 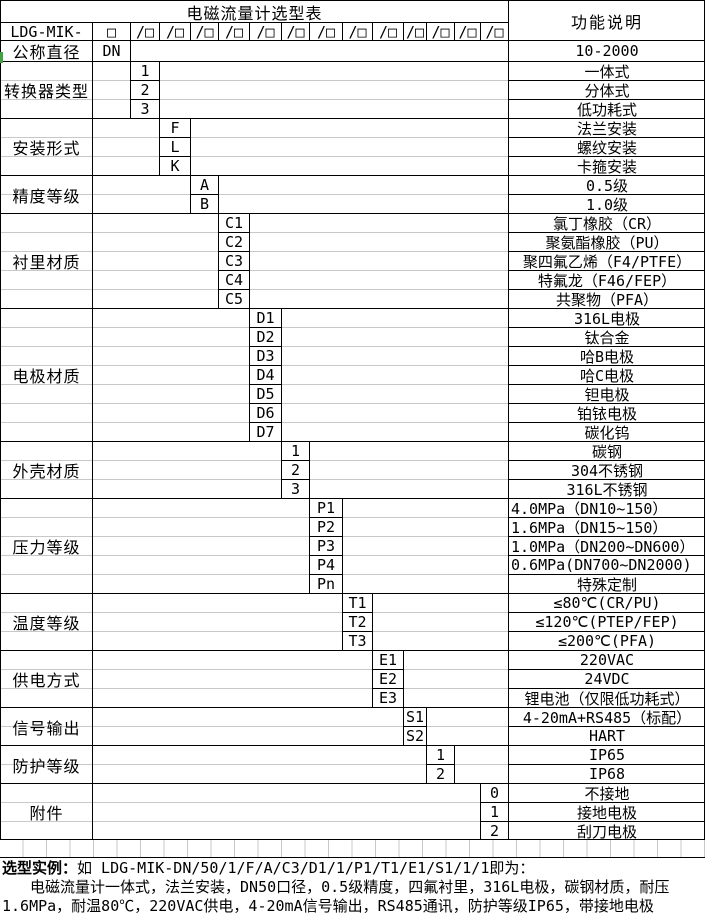 What do you see at coordinates (606, 260) in the screenshot?
I see `desc-cell: 聚四氟乙烯（F4/PTFE）` at bounding box center [606, 260].